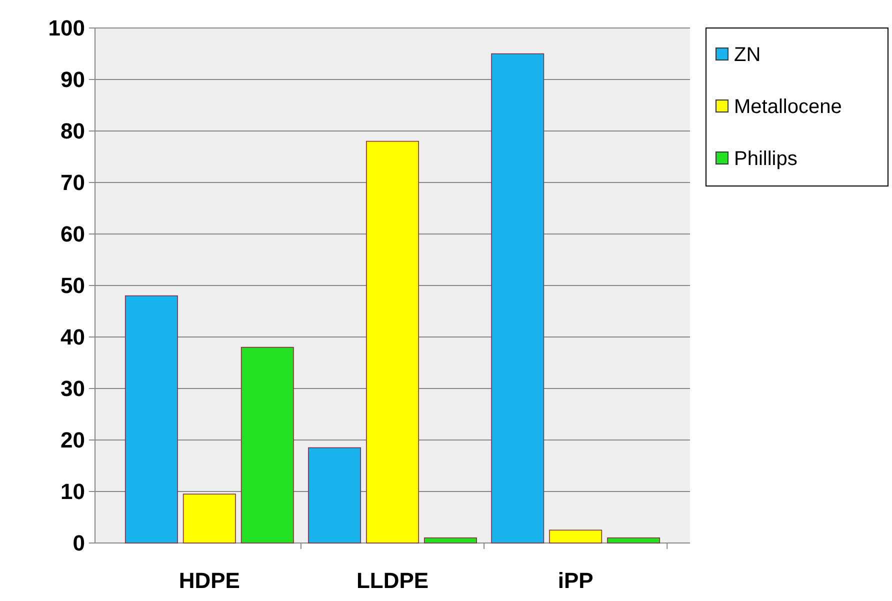  What do you see at coordinates (209, 580) in the screenshot?
I see `x-tick-label: HDPE` at bounding box center [209, 580].